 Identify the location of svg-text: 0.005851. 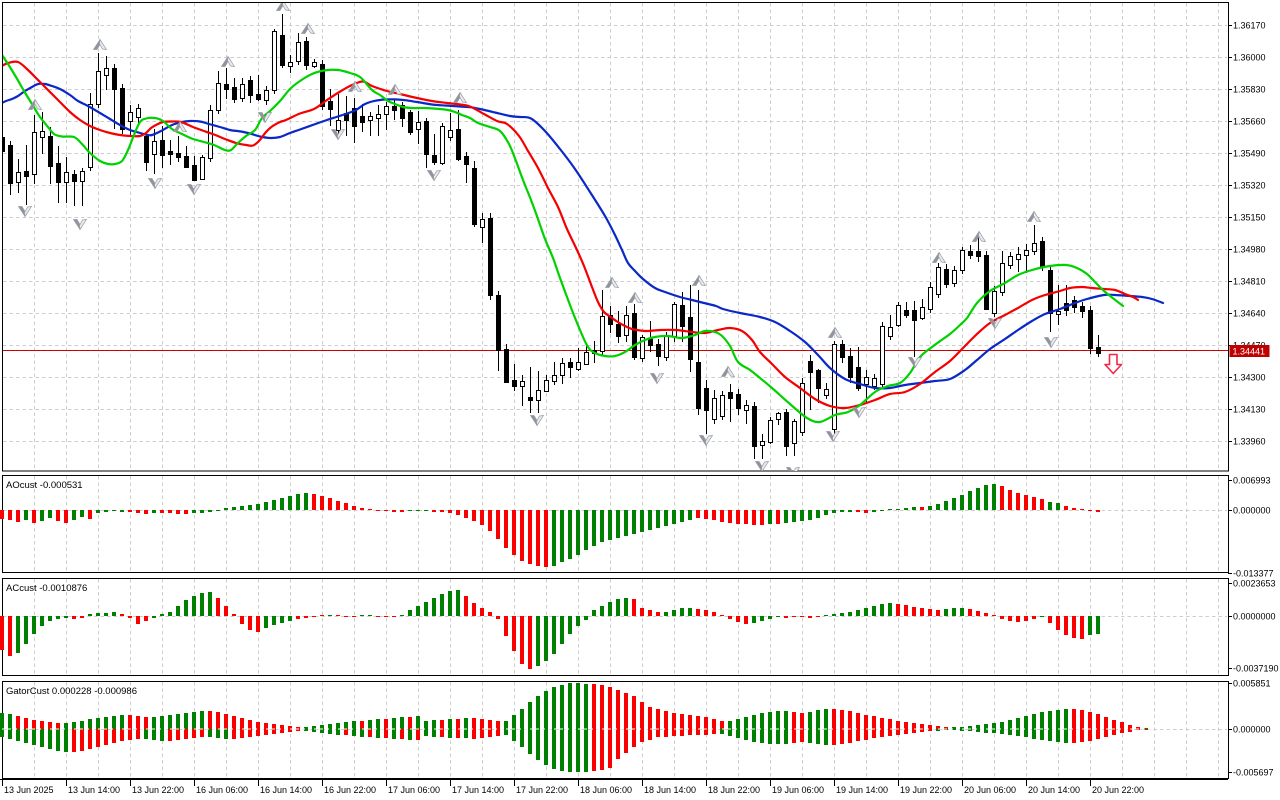
(1252, 684).